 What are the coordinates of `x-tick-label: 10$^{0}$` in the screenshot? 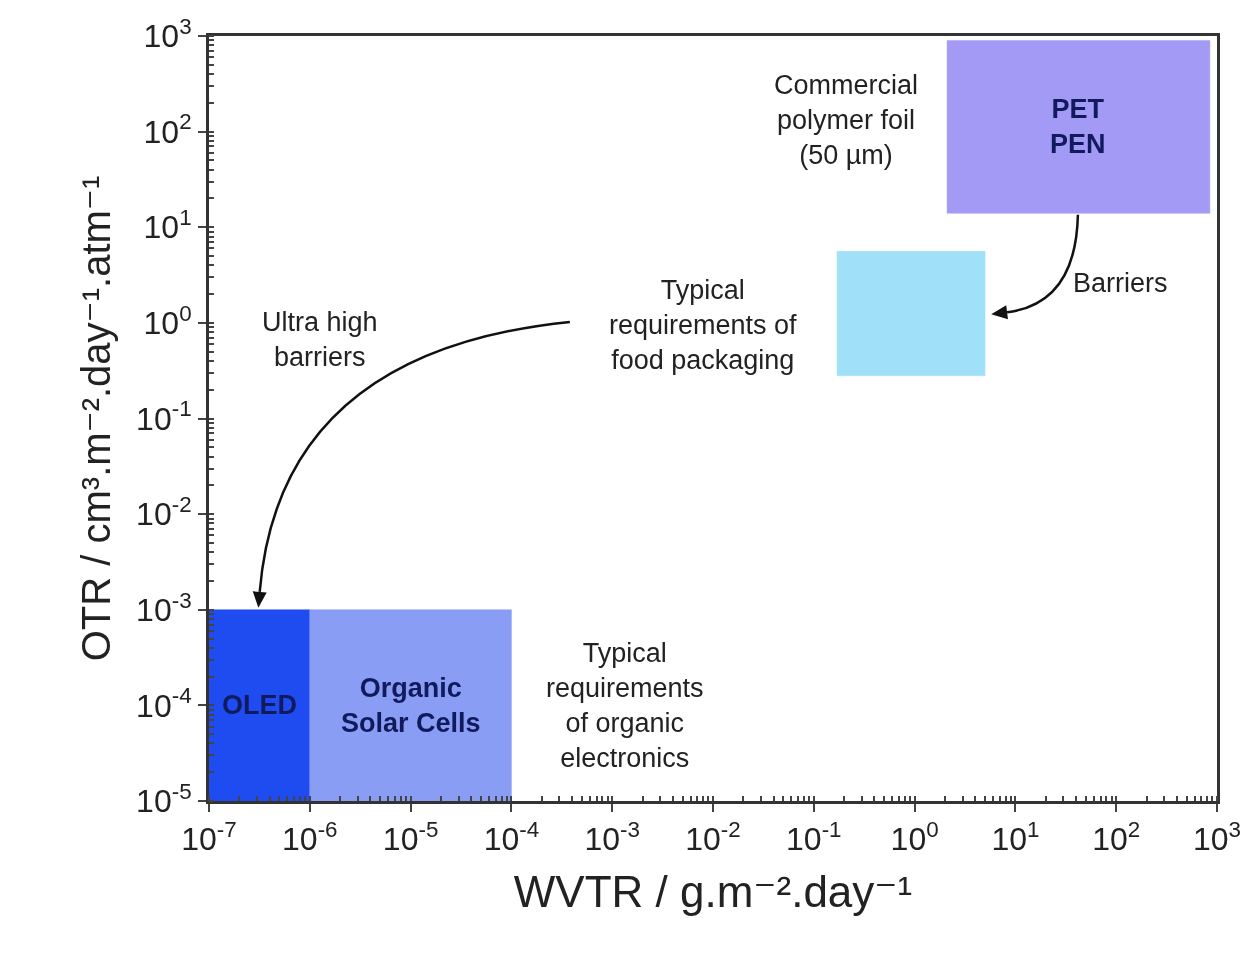 It's located at (914, 837).